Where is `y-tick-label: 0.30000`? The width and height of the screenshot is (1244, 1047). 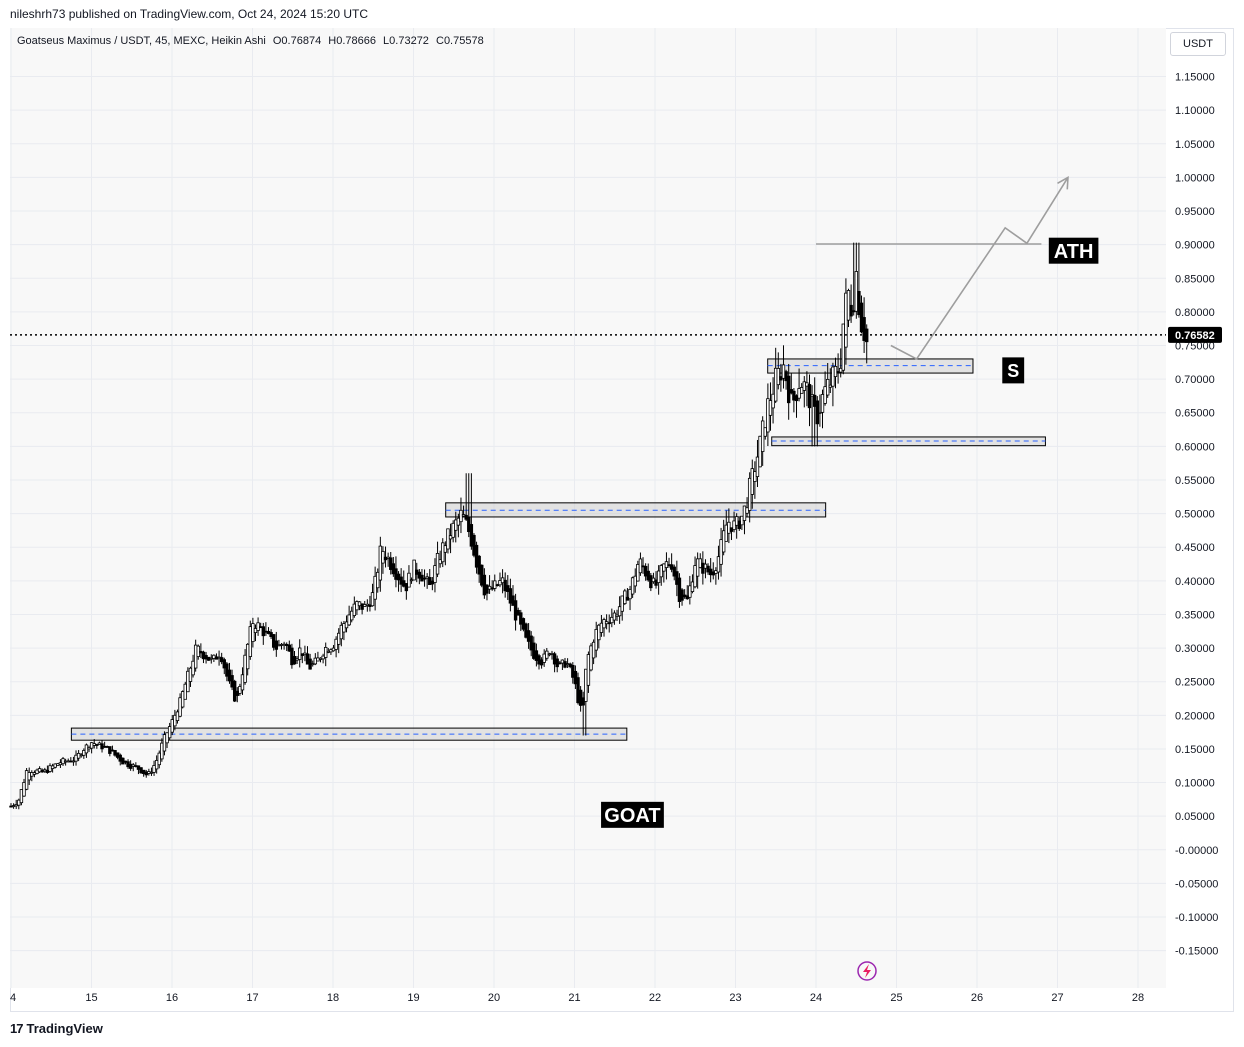
y-tick-label: 0.30000 is located at coordinates (1195, 649).